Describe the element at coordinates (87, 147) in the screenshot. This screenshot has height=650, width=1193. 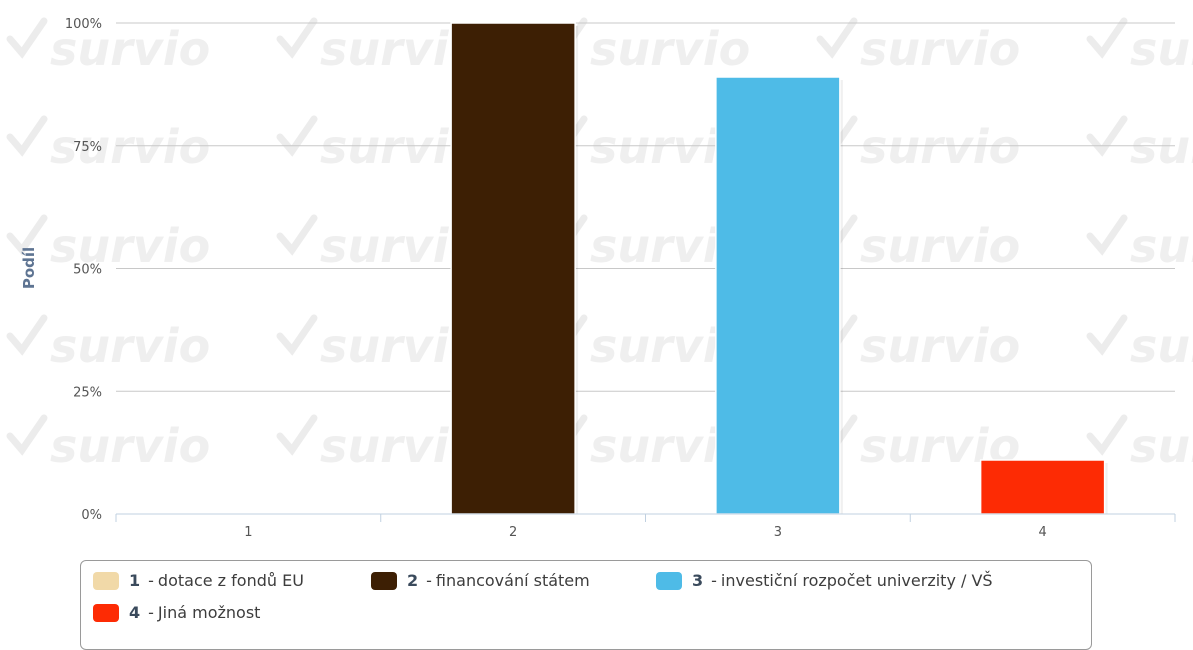
I see `y-tick-label: 75%` at that location.